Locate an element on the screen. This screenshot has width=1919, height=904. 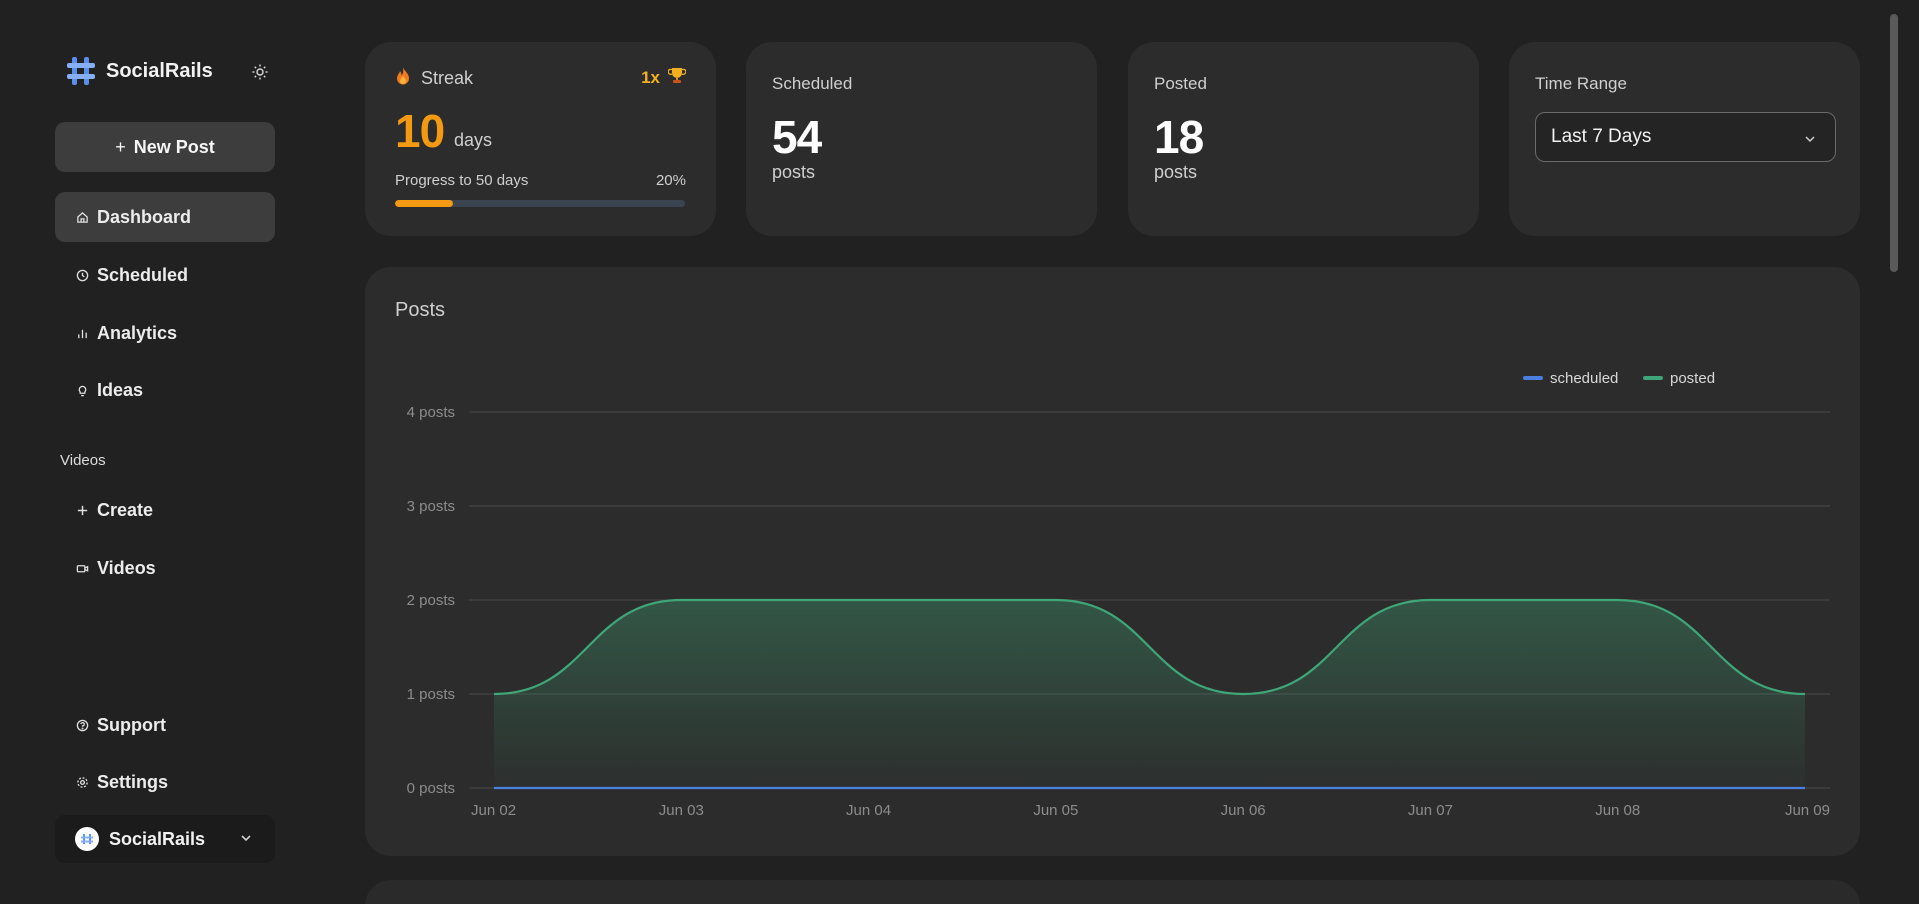
multiplier-value: 1x is located at coordinates (650, 77).